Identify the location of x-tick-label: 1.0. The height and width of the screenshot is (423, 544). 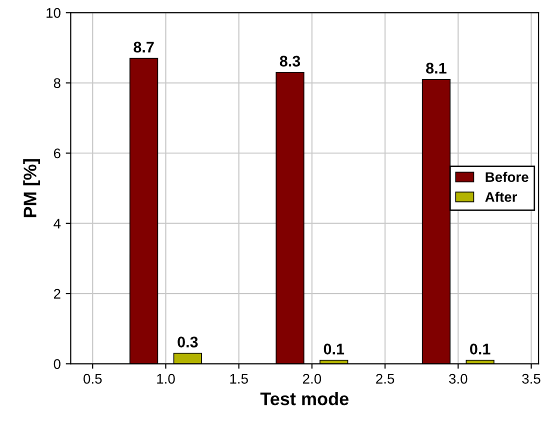
(166, 379).